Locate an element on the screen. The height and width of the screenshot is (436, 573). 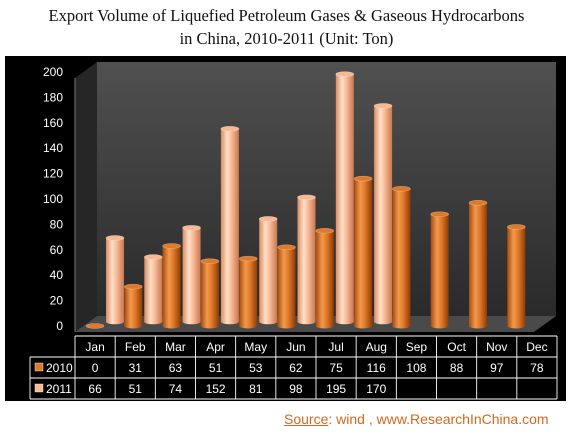
y-tick-label: 140 is located at coordinates (53, 148).